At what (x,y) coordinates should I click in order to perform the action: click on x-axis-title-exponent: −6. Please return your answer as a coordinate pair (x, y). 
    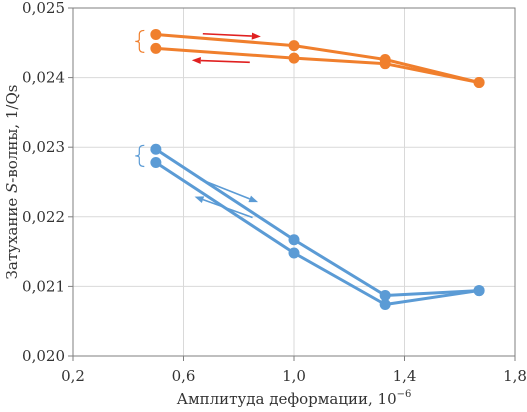
    Looking at the image, I should click on (404, 394).